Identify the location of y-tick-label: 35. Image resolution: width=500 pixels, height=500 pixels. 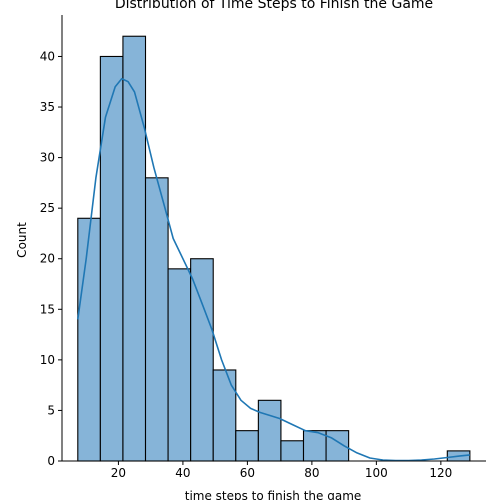
(47, 107).